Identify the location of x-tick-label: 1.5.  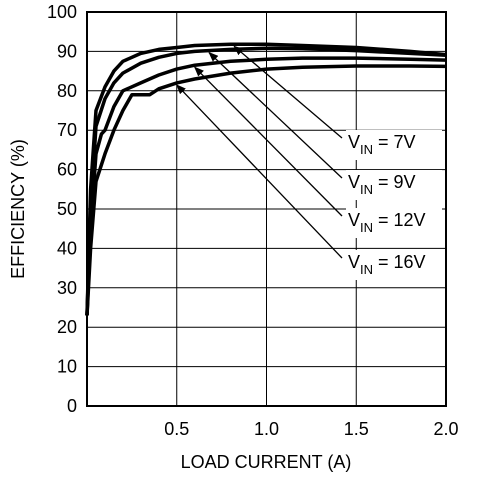
(356, 429).